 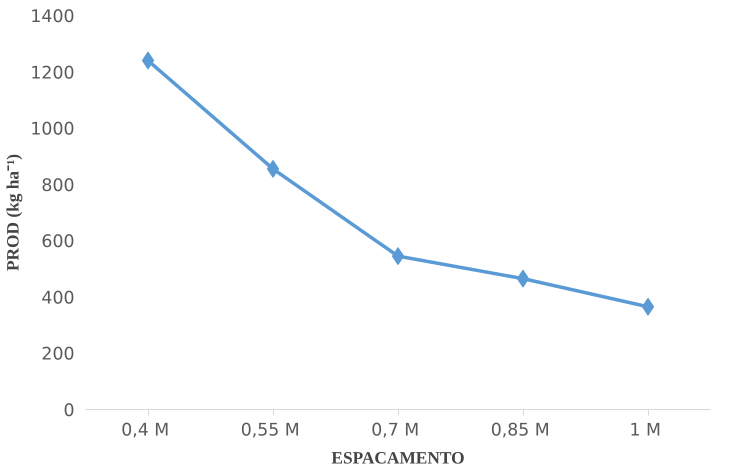 I want to click on y-tick-label: 200, so click(x=58, y=354).